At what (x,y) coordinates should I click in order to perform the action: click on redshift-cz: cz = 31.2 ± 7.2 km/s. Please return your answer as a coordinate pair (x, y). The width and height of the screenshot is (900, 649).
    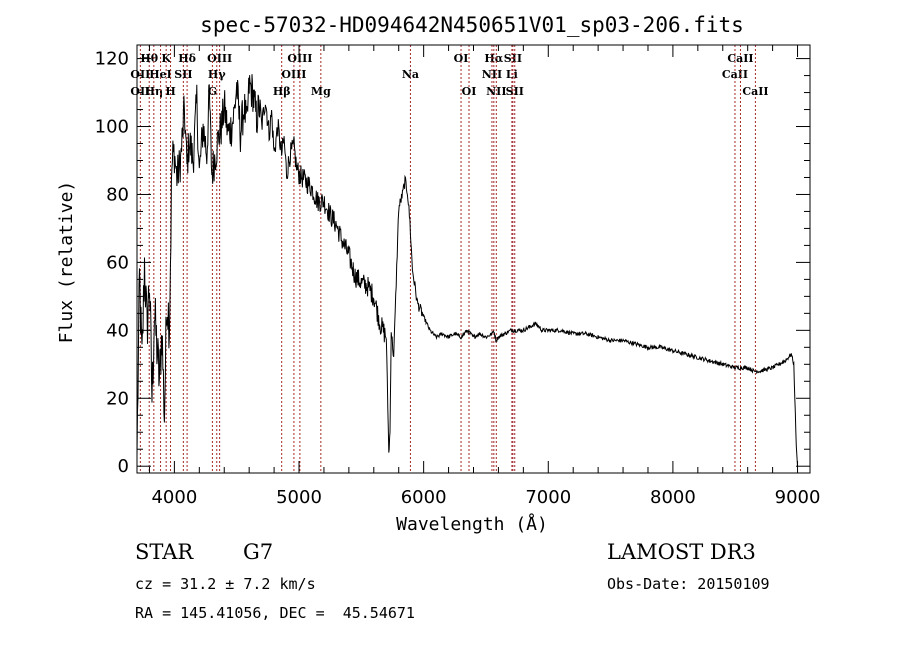
    Looking at the image, I should click on (225, 584).